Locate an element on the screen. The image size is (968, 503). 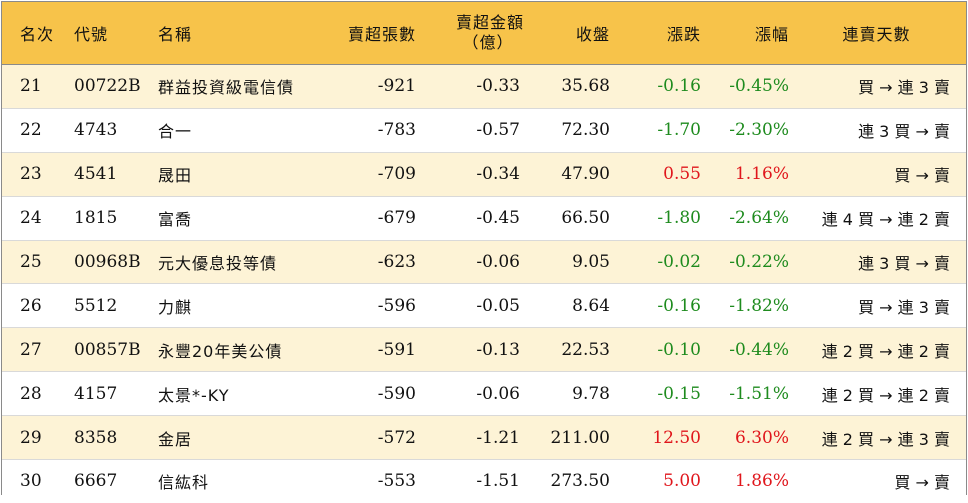
cell-close: 273.50 is located at coordinates (580, 481).